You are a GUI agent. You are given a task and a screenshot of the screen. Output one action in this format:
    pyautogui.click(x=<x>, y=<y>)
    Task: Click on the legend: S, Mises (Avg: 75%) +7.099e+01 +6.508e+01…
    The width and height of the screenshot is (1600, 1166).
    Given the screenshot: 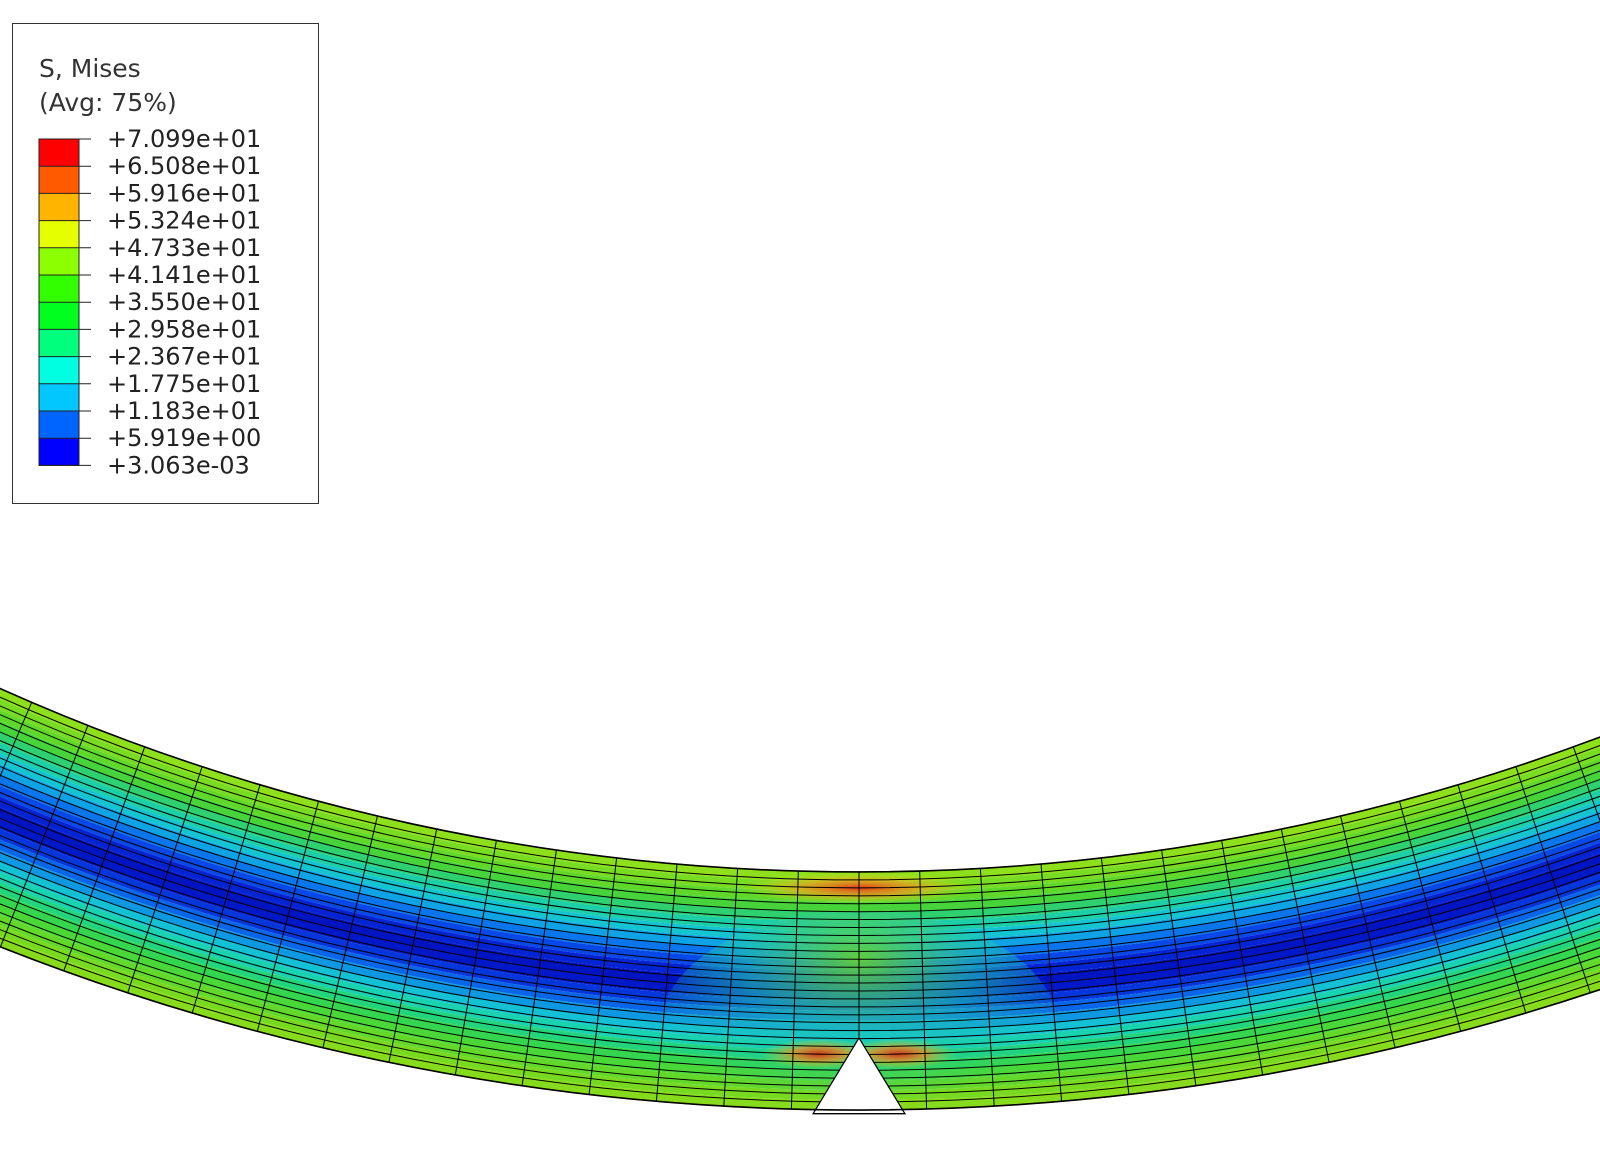 What is the action you would take?
    pyautogui.click(x=165, y=263)
    